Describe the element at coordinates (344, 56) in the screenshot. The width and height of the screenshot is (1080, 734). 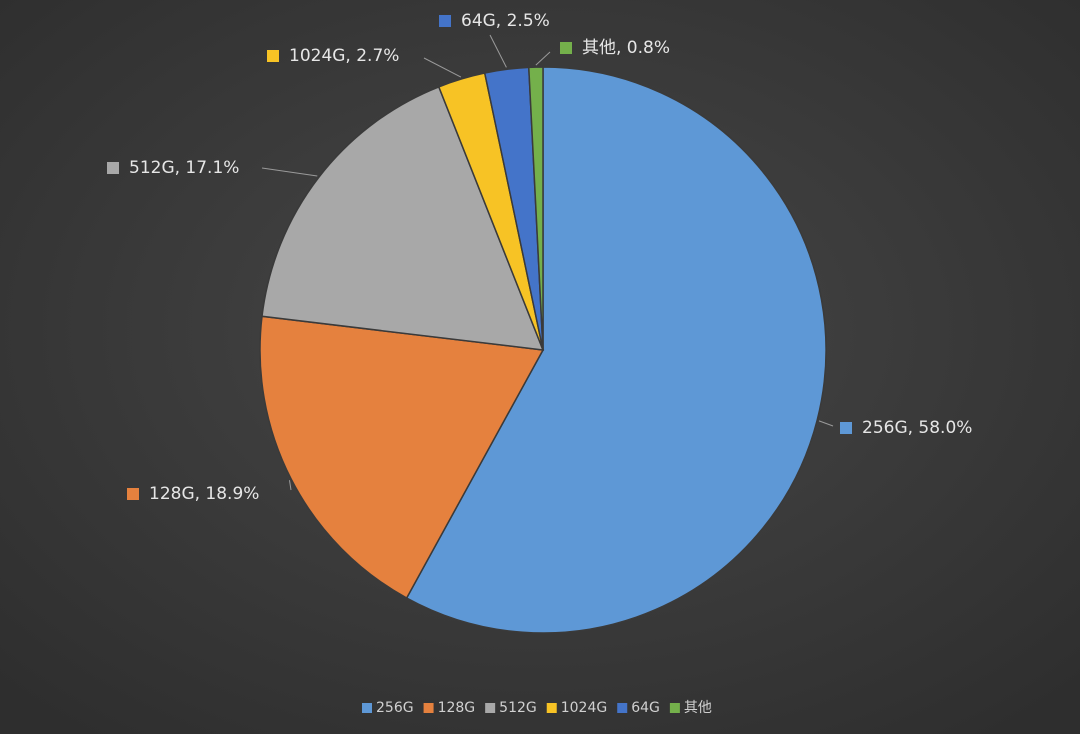
I see `data-label: 1024G, 2.7%` at that location.